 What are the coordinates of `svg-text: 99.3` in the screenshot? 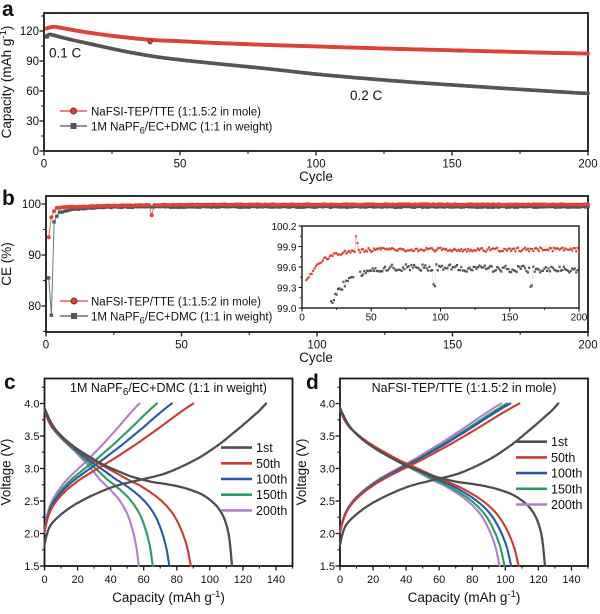 It's located at (287, 288).